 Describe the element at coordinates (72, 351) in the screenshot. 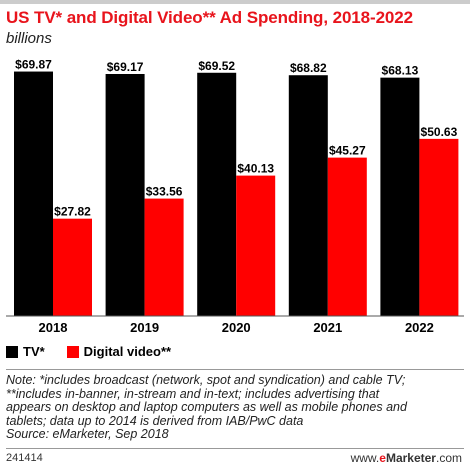

I see `legend-swatch-digital-video` at that location.